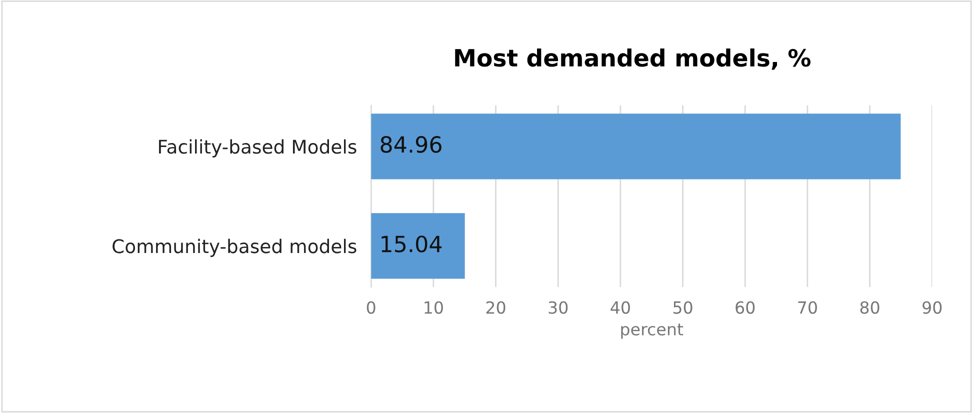 The width and height of the screenshot is (974, 413). Describe the element at coordinates (745, 307) in the screenshot. I see `x-tick-label: 60` at that location.